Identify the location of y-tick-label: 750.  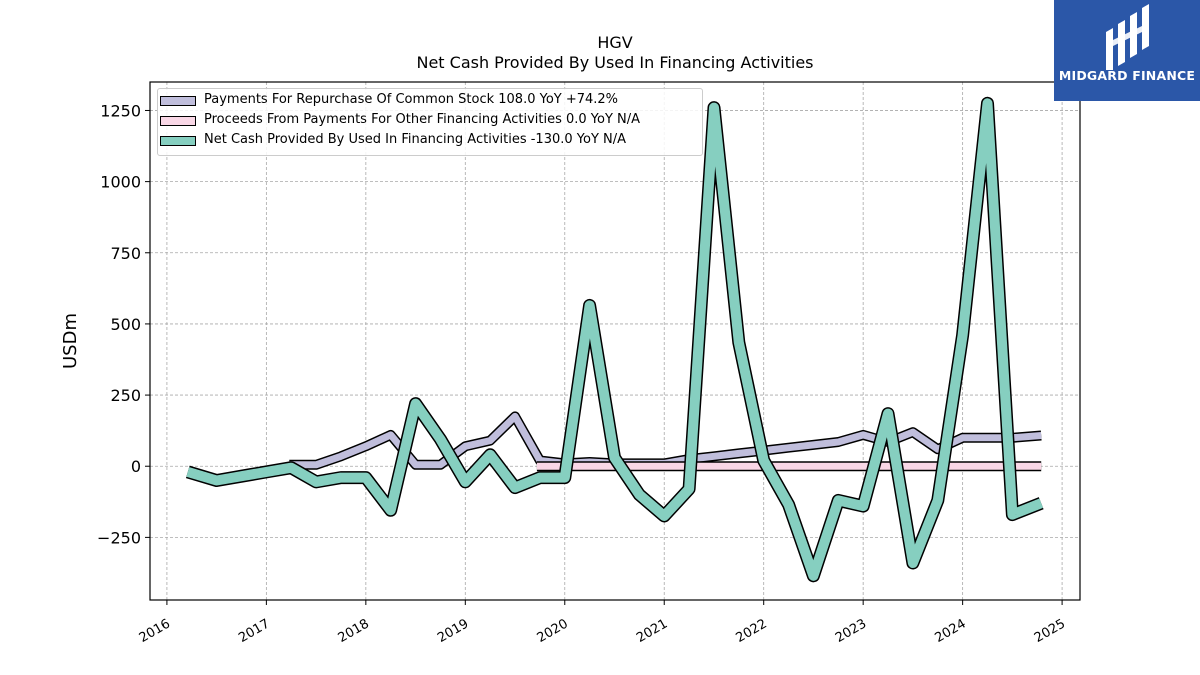
(125, 253).